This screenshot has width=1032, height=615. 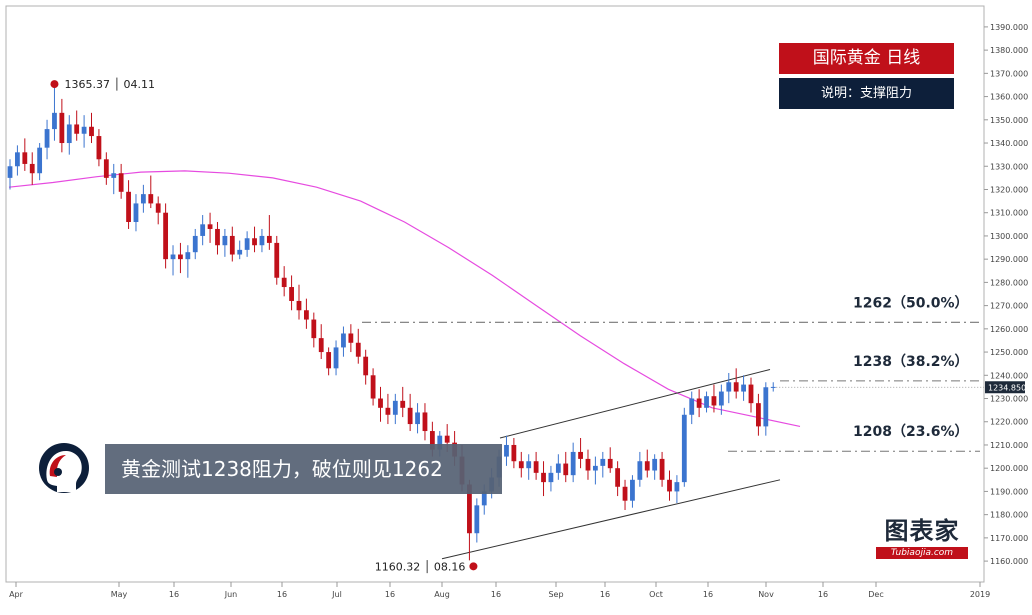 What do you see at coordinates (866, 58) in the screenshot?
I see `chart-title: 国际黄金 日线` at bounding box center [866, 58].